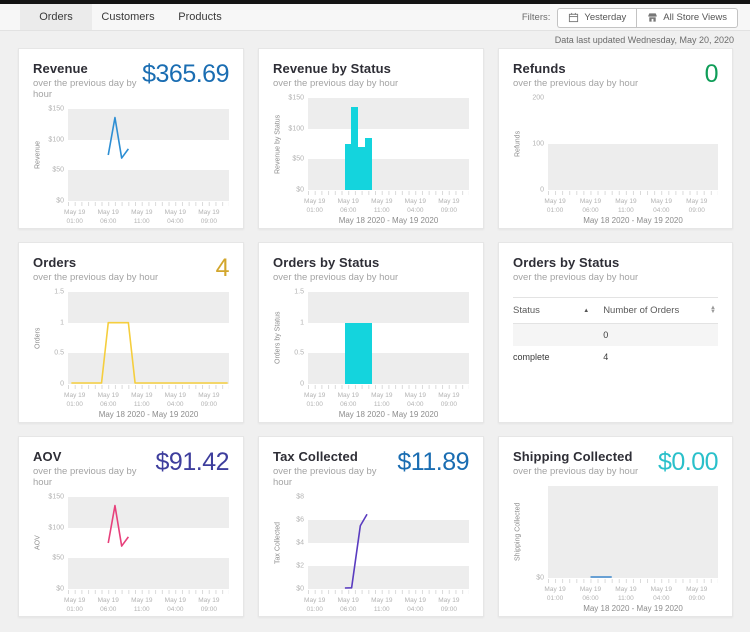  Describe the element at coordinates (315, 456) in the screenshot. I see `card-title: Tax Collected` at that location.